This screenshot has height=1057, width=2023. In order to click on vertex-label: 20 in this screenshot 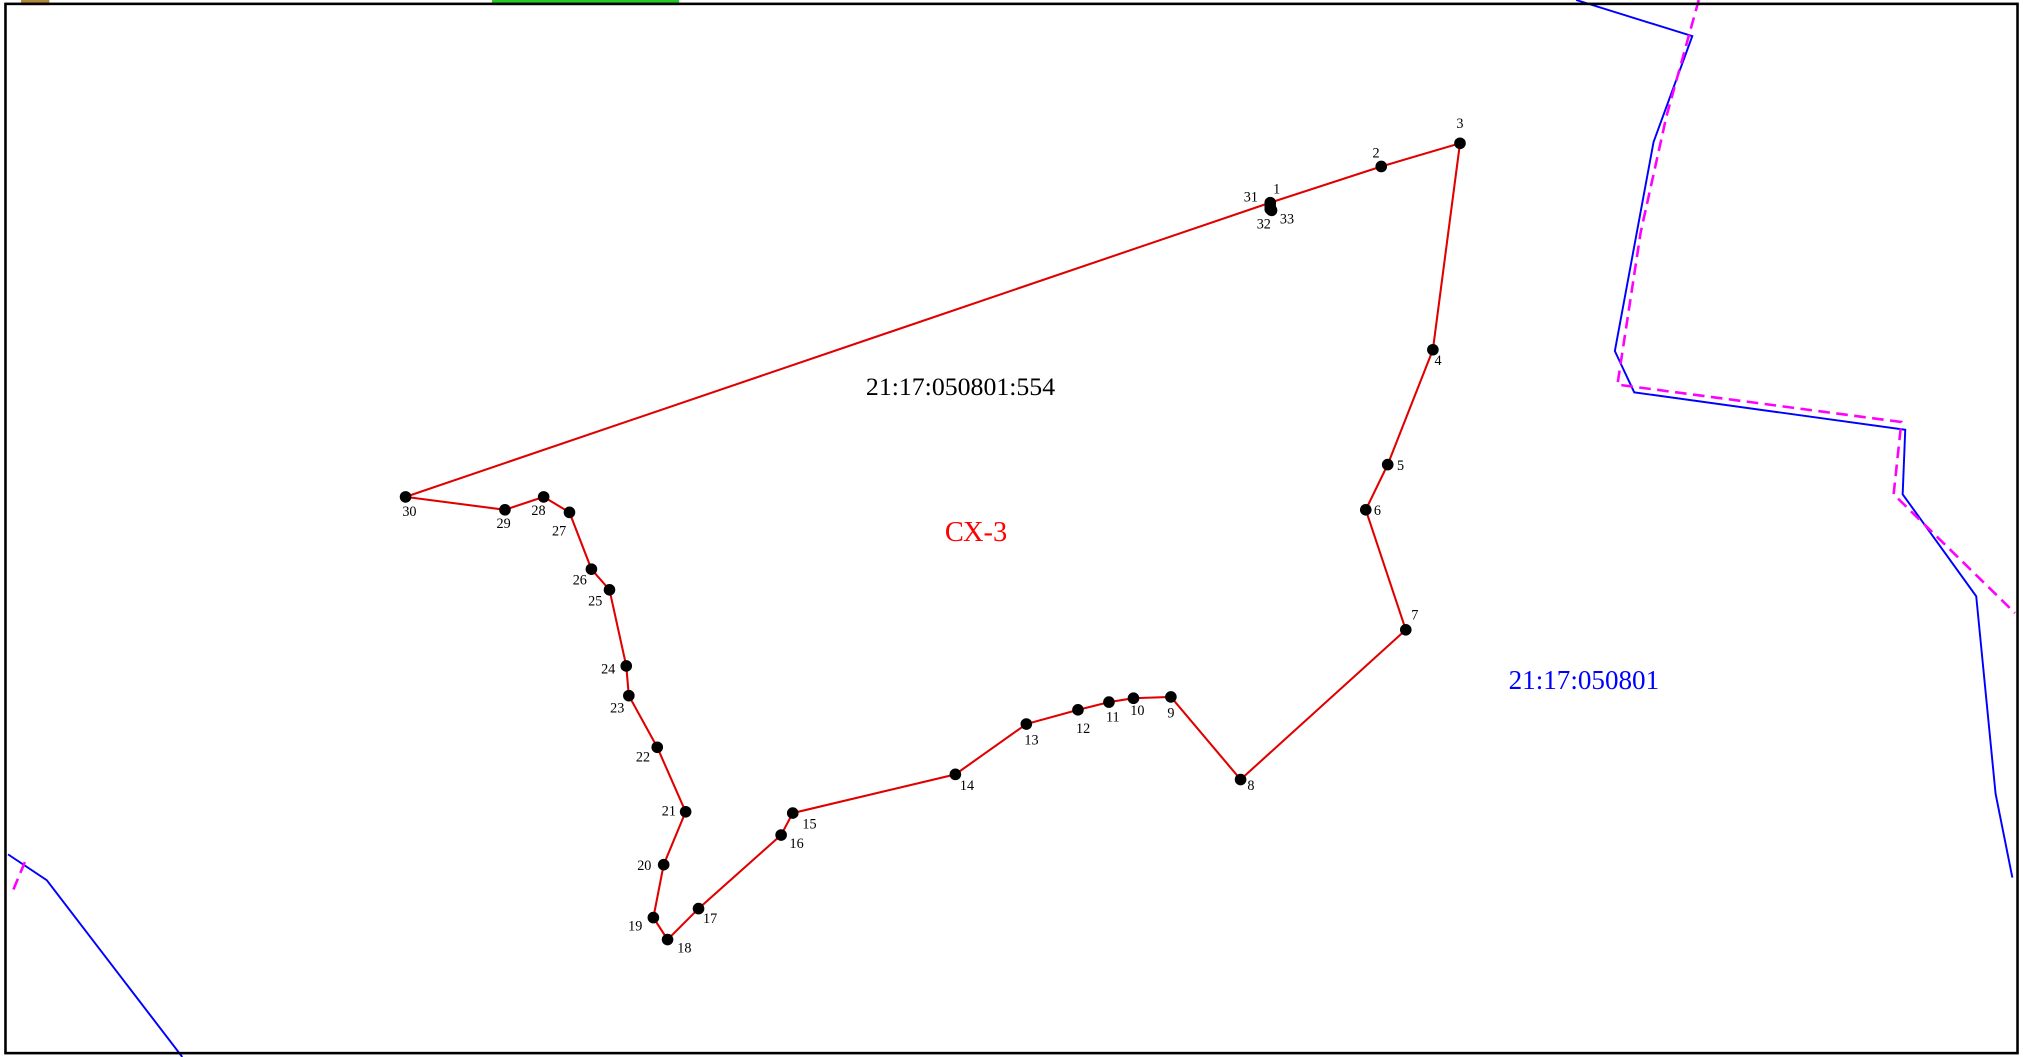, I will do `click(644, 866)`.